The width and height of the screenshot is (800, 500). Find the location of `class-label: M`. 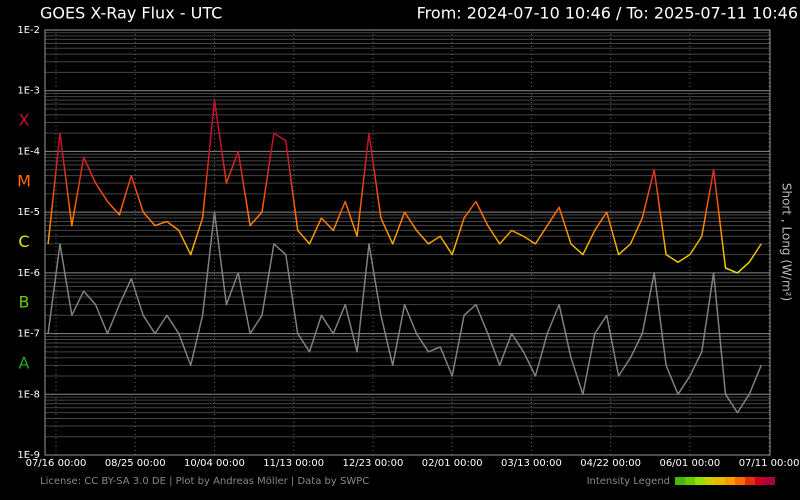

class-label: M is located at coordinates (24, 180).